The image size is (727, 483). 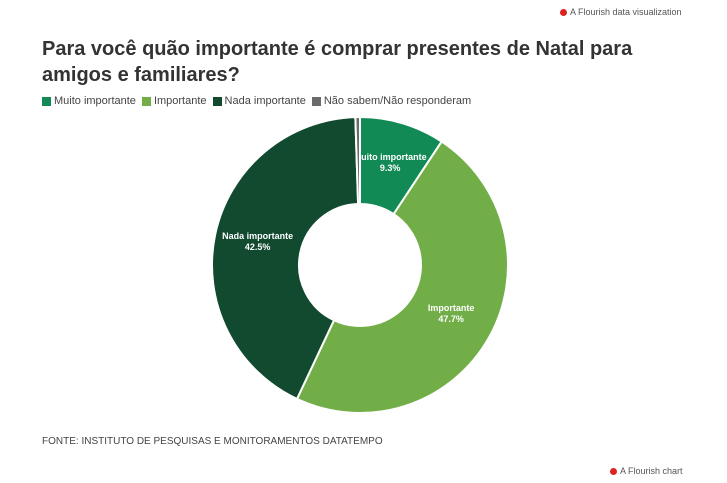 I want to click on legend-item: Muito importante, so click(x=89, y=101).